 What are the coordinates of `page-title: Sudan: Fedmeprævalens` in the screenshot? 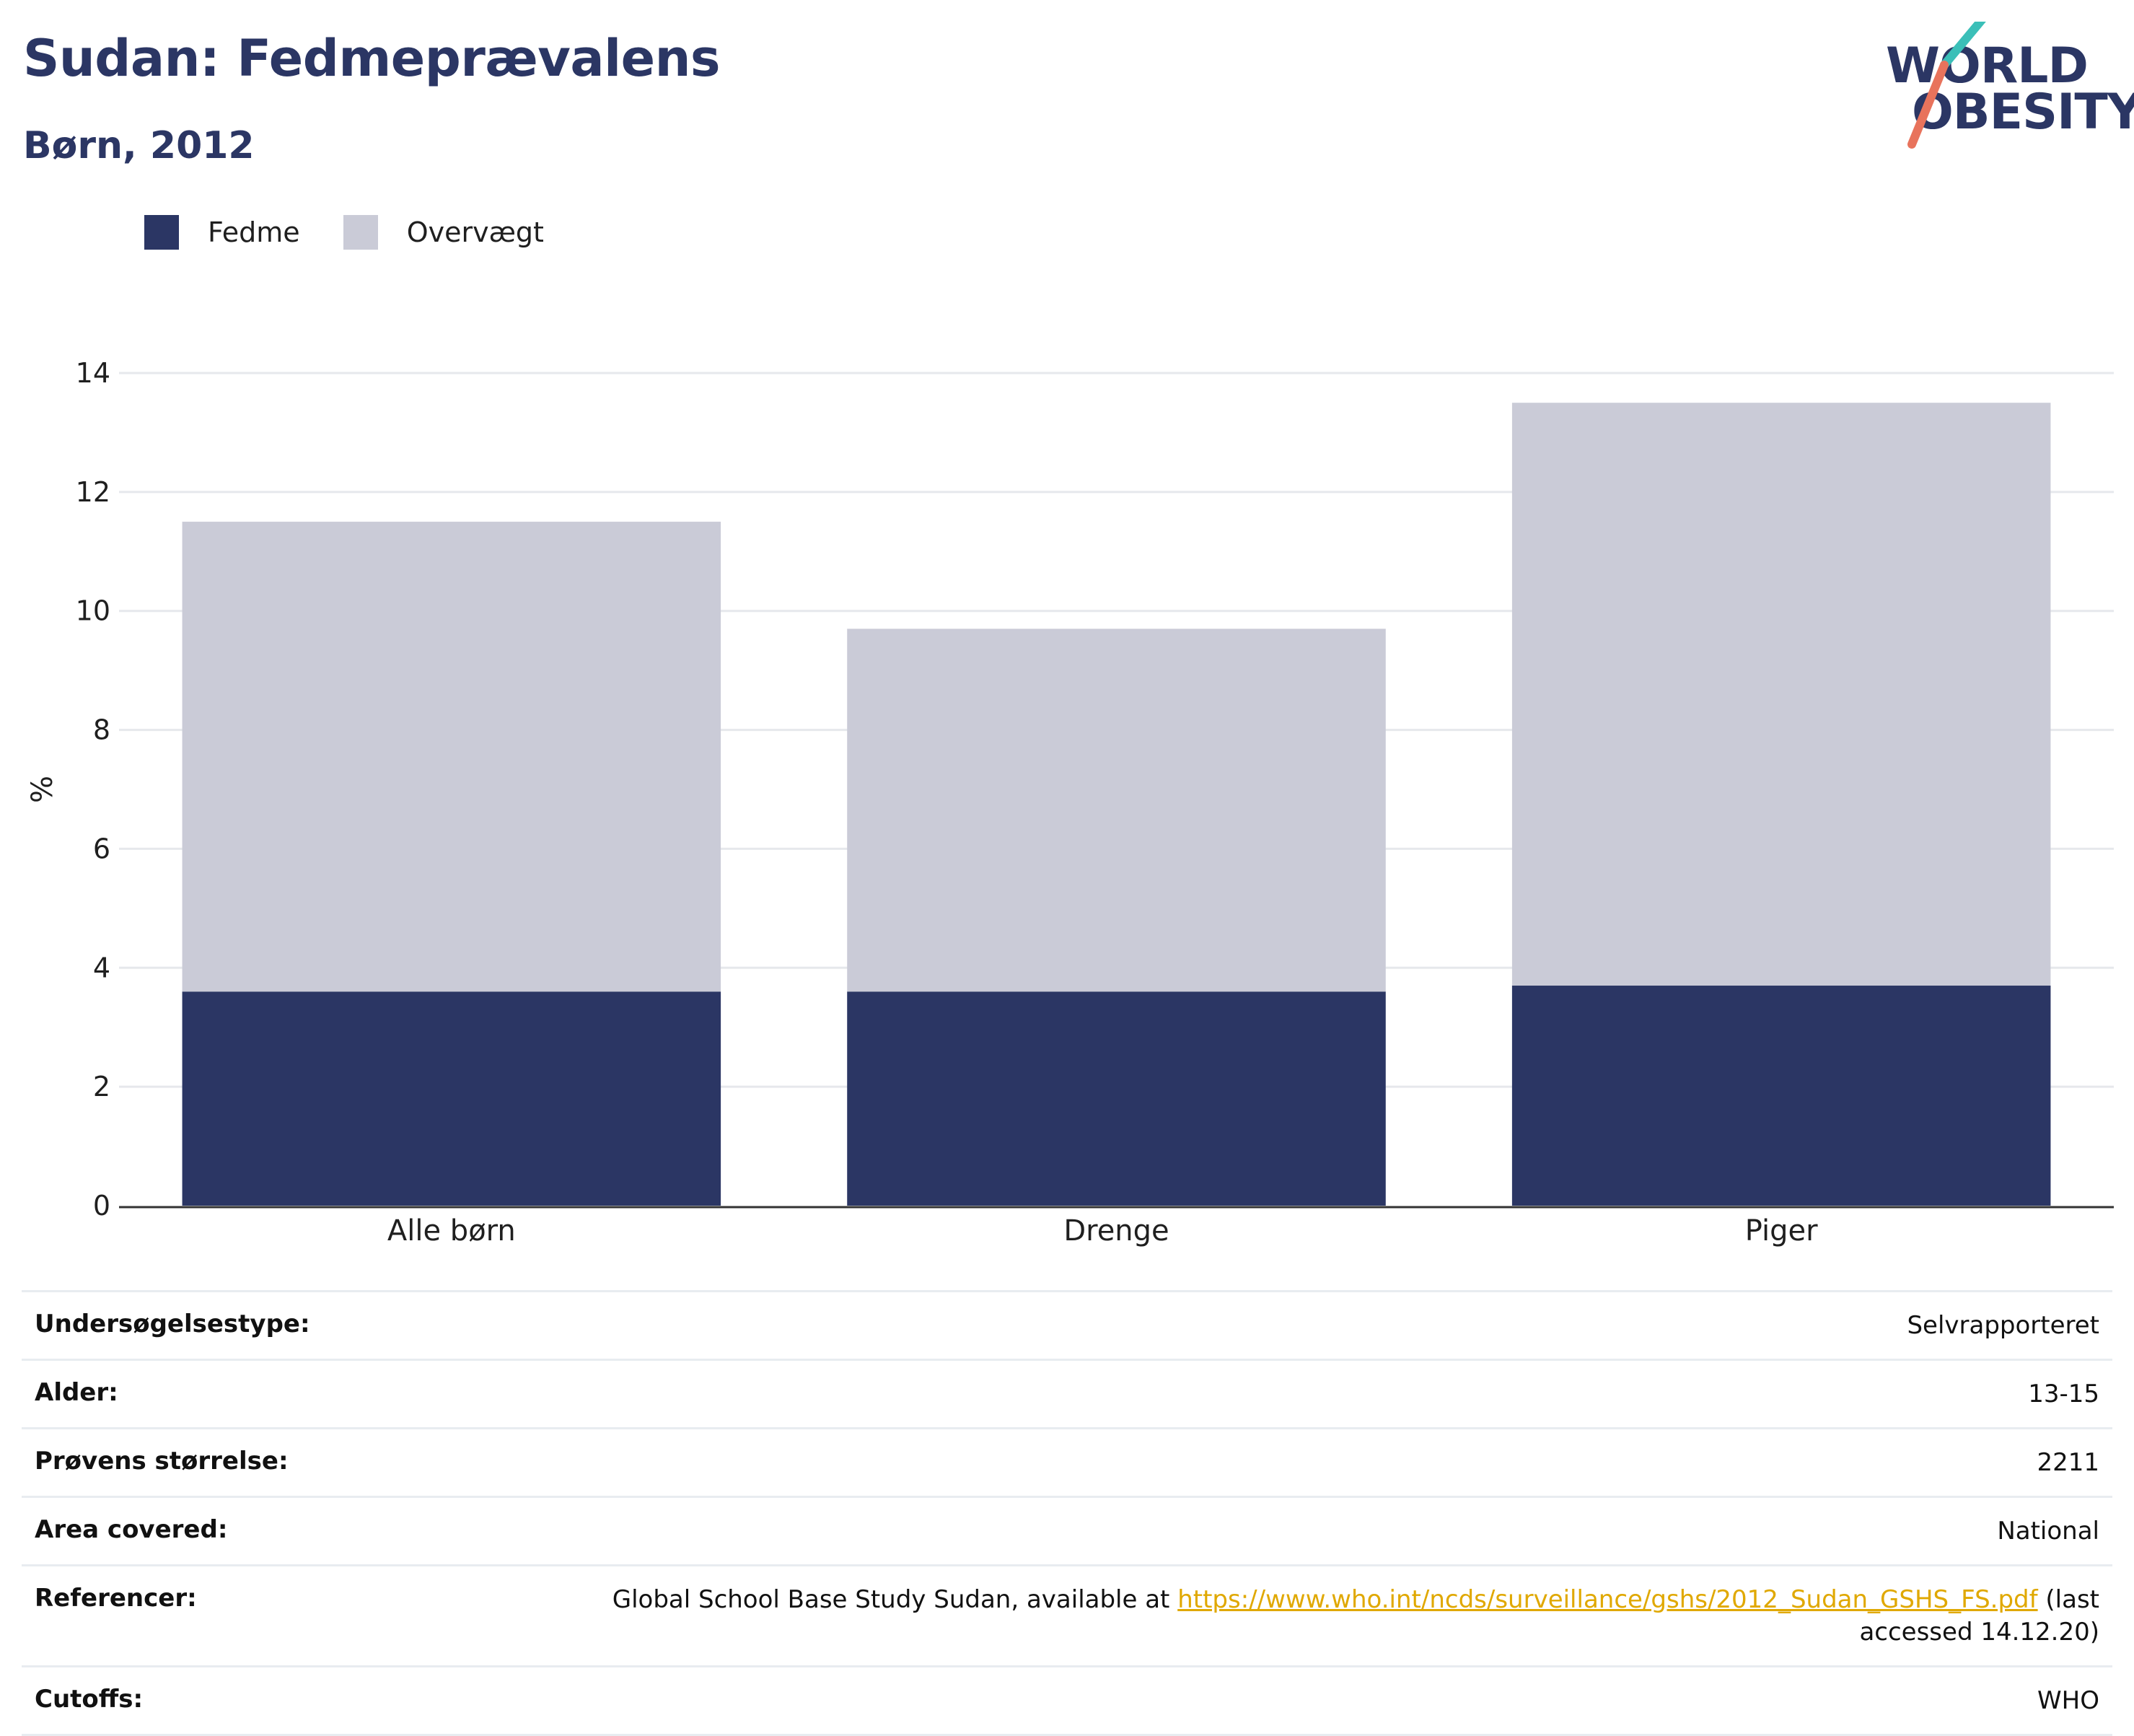 It's located at (372, 58).